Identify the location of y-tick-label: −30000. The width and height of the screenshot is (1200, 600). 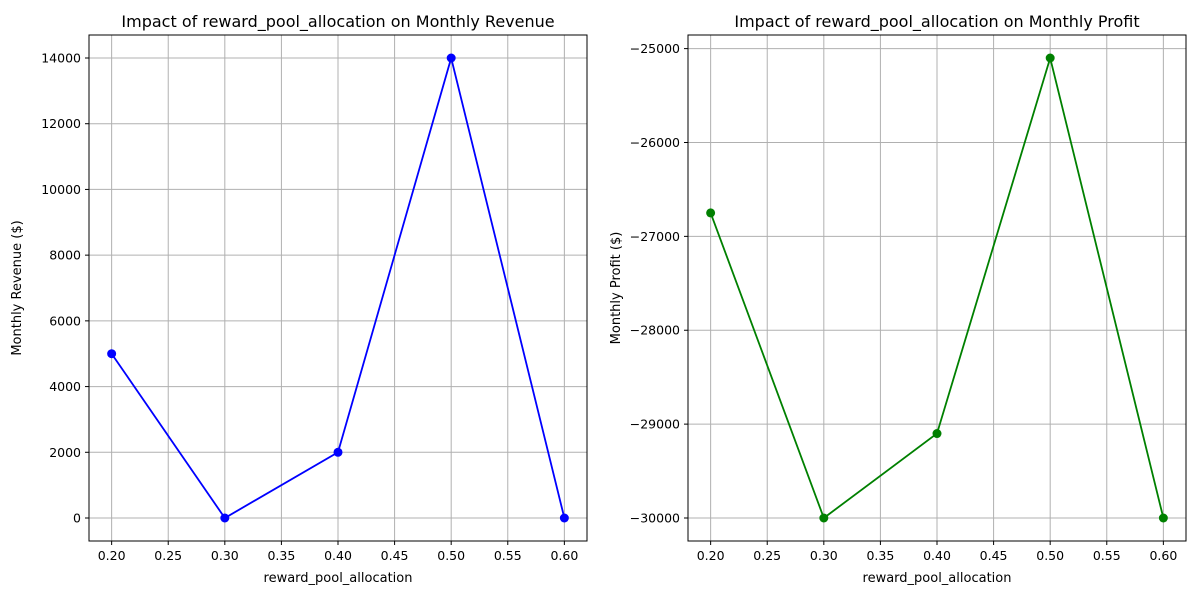
(655, 518).